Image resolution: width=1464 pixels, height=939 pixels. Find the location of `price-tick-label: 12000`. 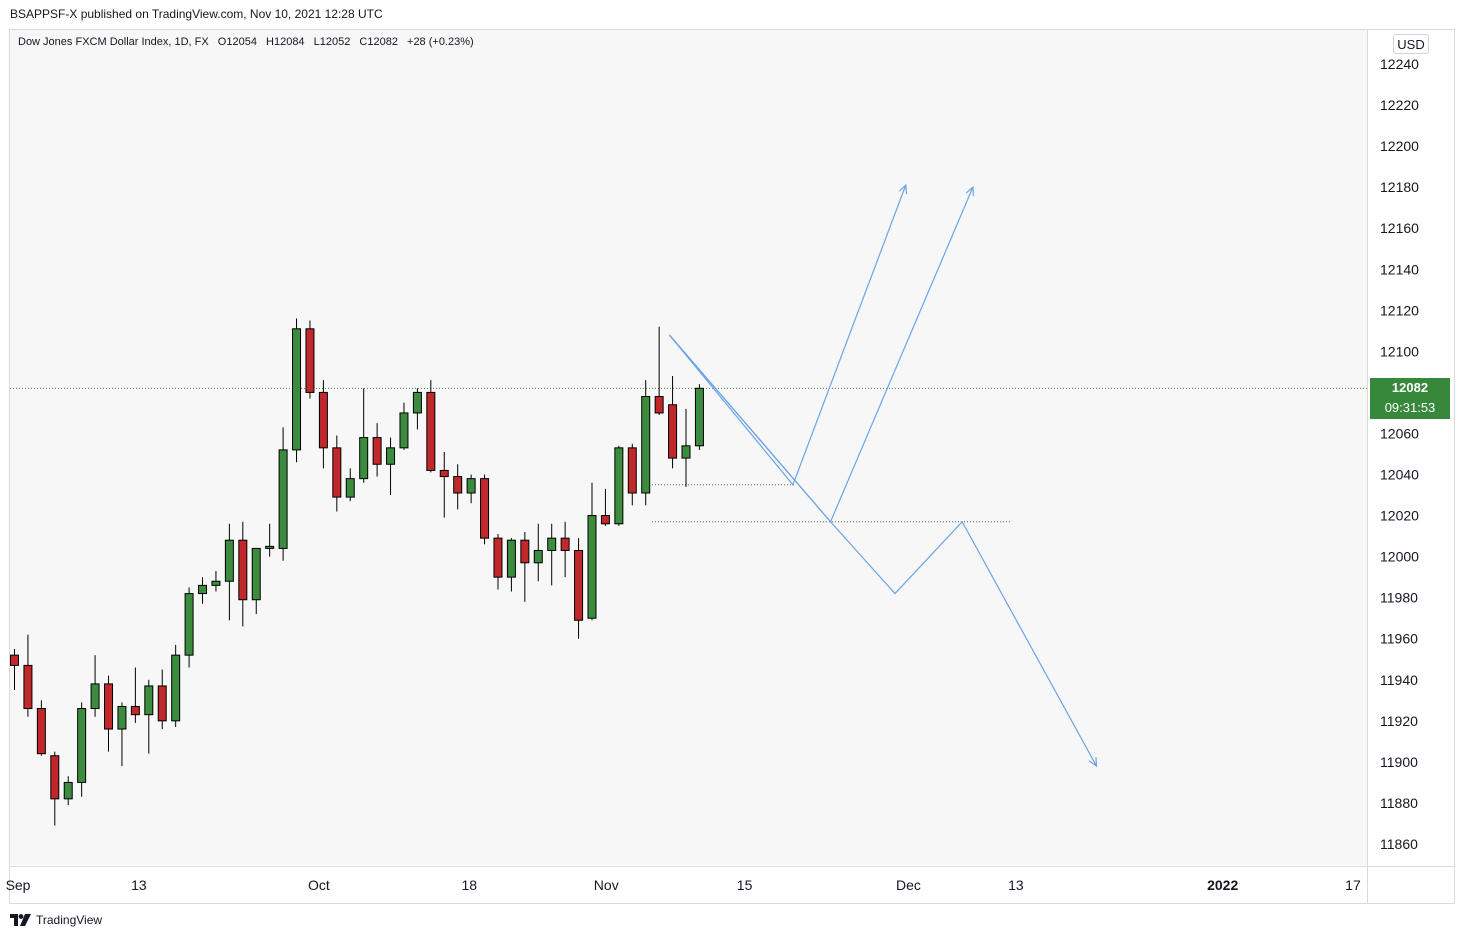

price-tick-label: 12000 is located at coordinates (1399, 557).